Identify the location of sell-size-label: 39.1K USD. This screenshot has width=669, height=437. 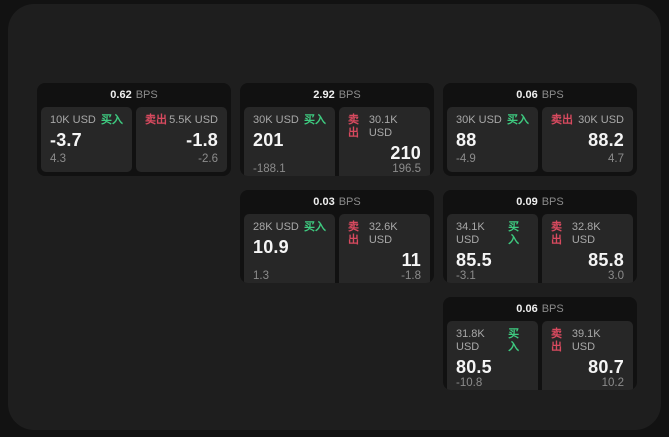
(586, 340).